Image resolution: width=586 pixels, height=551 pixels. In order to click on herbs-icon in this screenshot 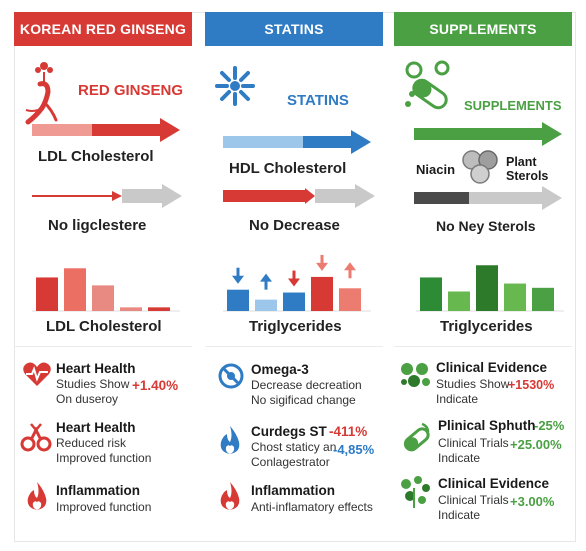, I will do `click(415, 492)`.